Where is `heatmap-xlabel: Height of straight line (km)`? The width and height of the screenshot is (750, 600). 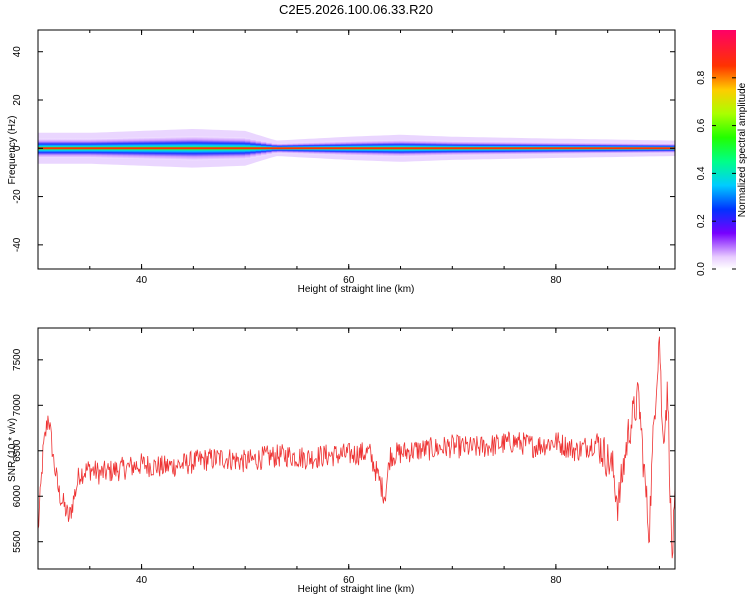 heatmap-xlabel: Height of straight line (km) is located at coordinates (356, 289).